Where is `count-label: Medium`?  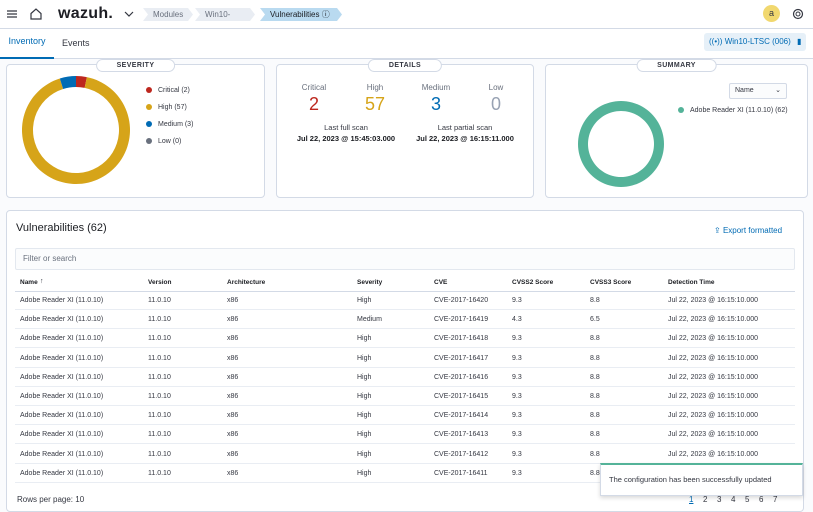
count-label: Medium is located at coordinates (436, 87).